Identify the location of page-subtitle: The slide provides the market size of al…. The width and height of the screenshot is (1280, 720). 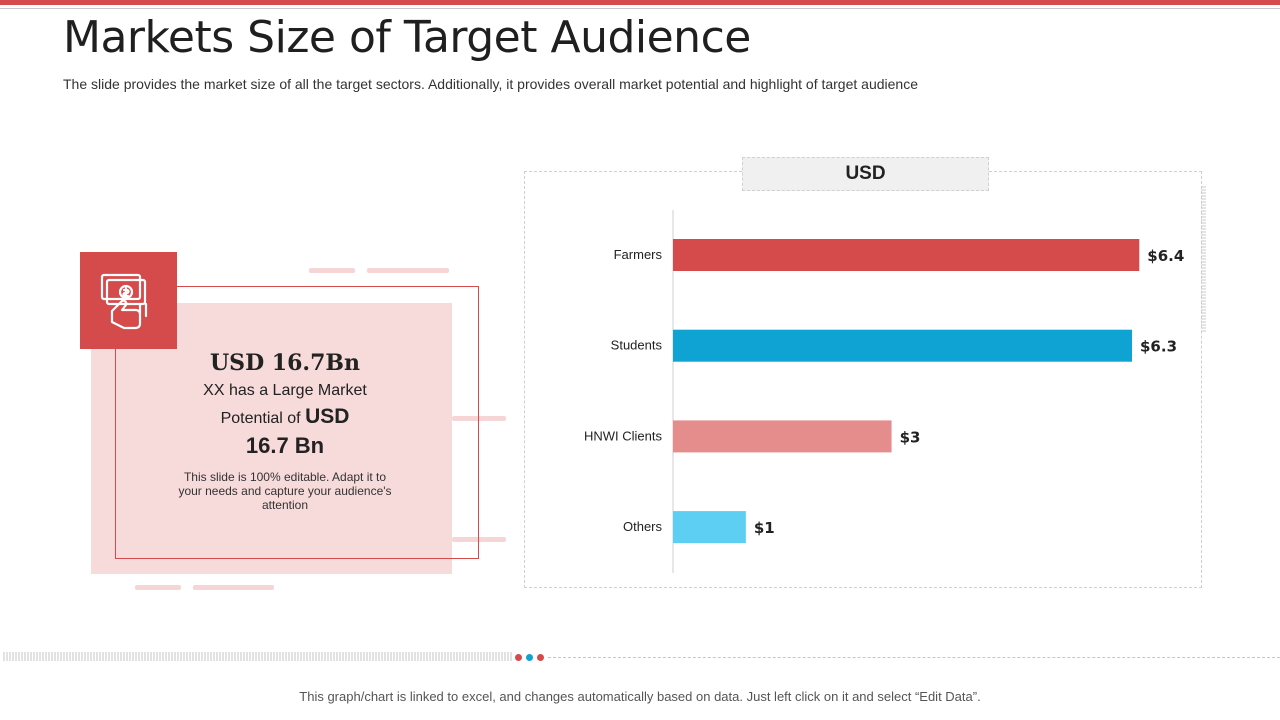
(490, 84).